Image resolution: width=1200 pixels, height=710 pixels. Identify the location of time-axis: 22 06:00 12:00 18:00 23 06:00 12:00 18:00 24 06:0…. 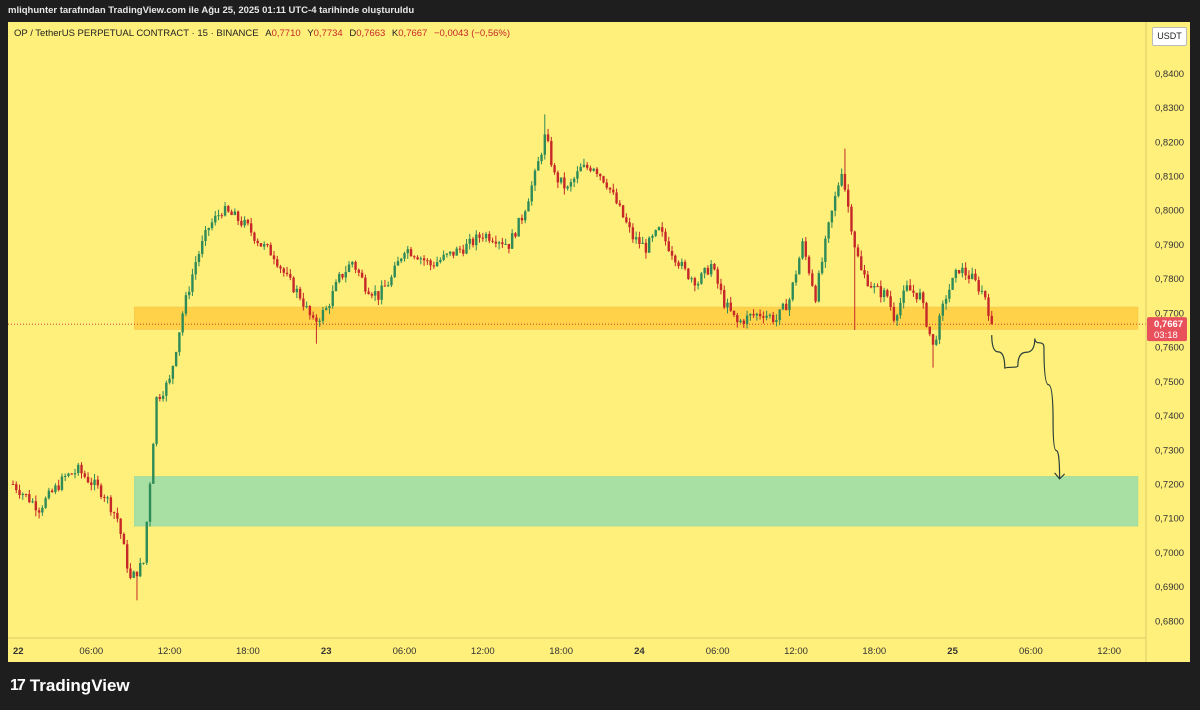
(567, 651).